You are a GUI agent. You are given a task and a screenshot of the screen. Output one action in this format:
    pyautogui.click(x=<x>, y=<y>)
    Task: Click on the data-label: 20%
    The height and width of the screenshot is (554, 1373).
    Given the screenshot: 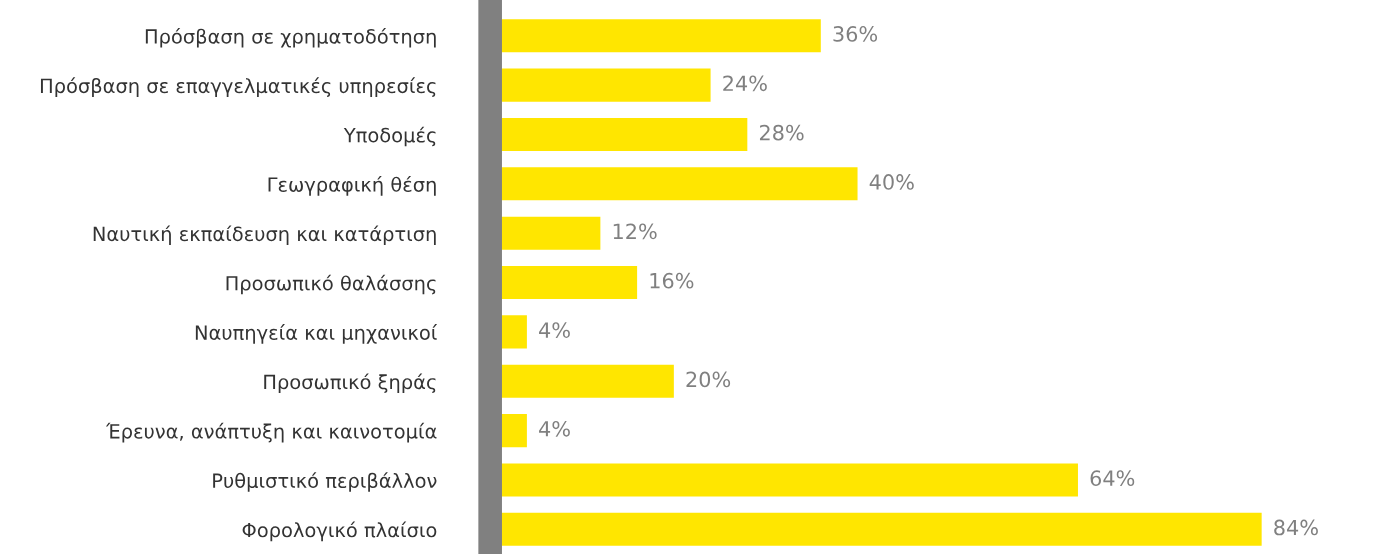 What is the action you would take?
    pyautogui.click(x=708, y=379)
    